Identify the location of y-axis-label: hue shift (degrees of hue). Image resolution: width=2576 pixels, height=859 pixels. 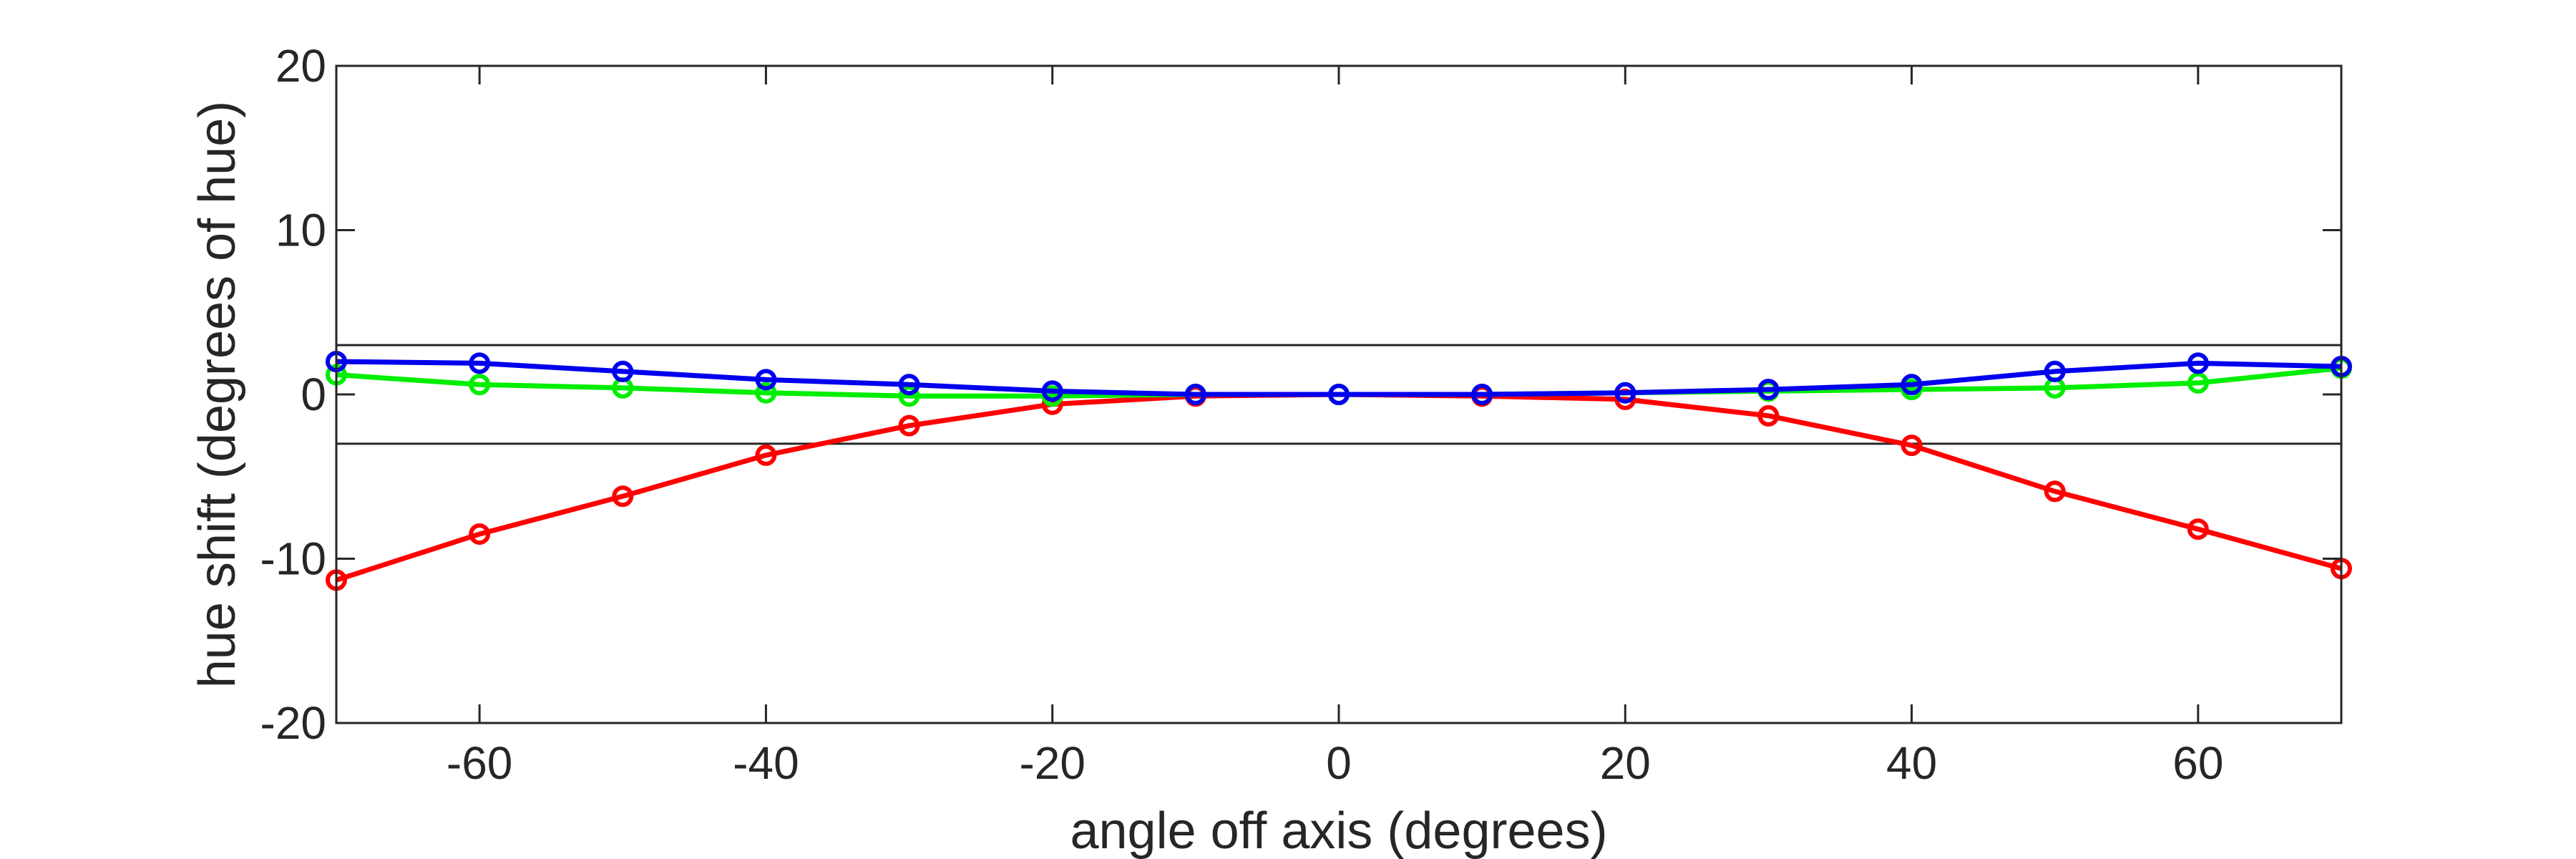
(217, 395).